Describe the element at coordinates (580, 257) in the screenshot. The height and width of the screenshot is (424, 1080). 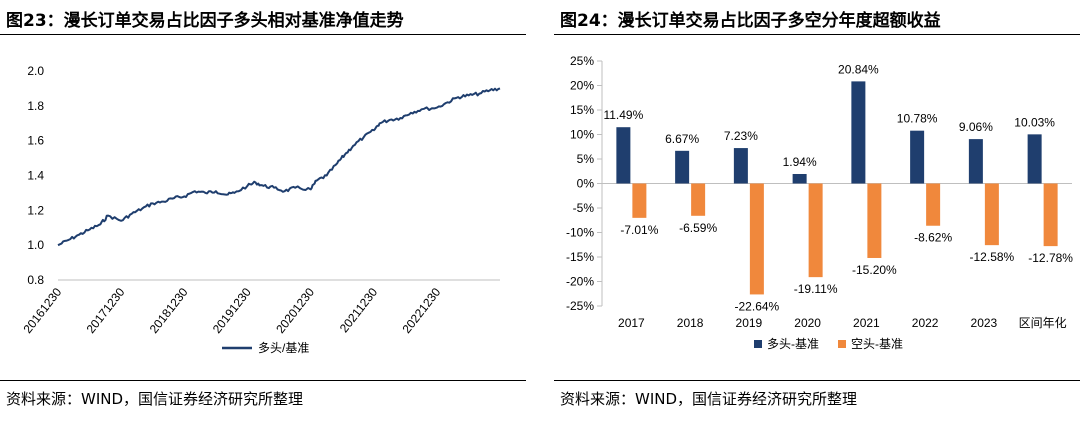
I see `y-tick-label: -15%` at that location.